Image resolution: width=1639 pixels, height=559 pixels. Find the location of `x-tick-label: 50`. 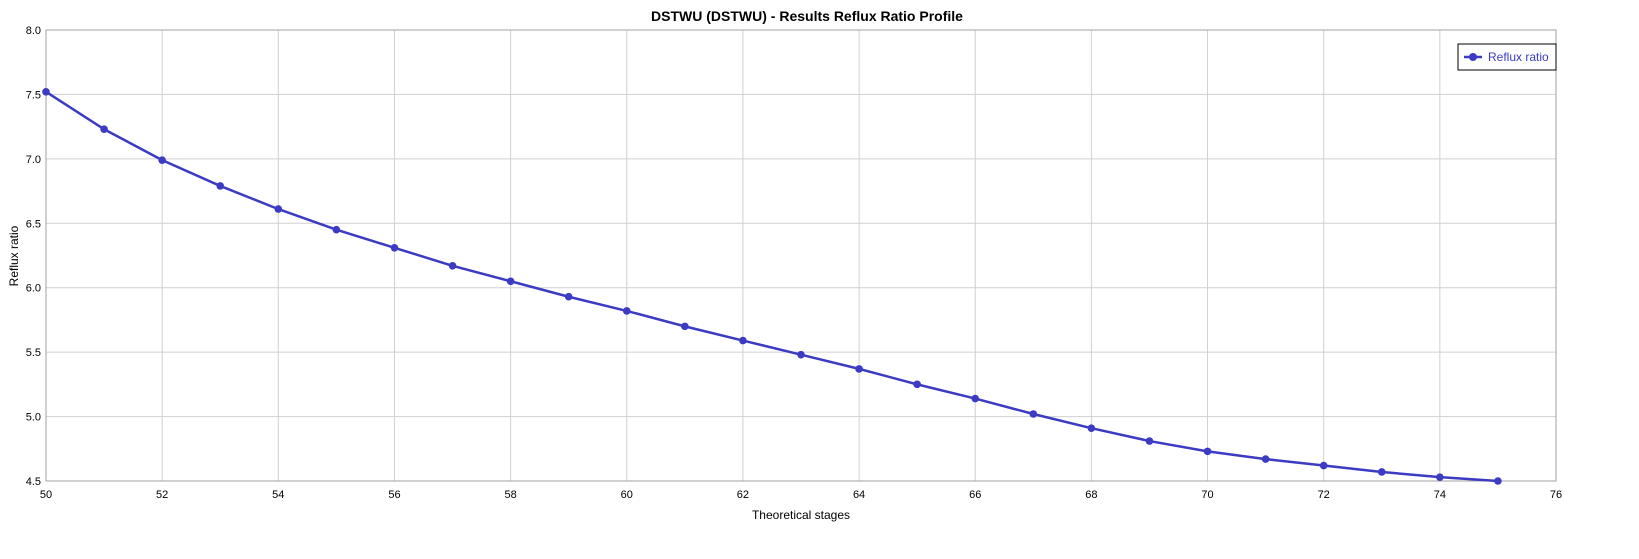

x-tick-label: 50 is located at coordinates (46, 495).